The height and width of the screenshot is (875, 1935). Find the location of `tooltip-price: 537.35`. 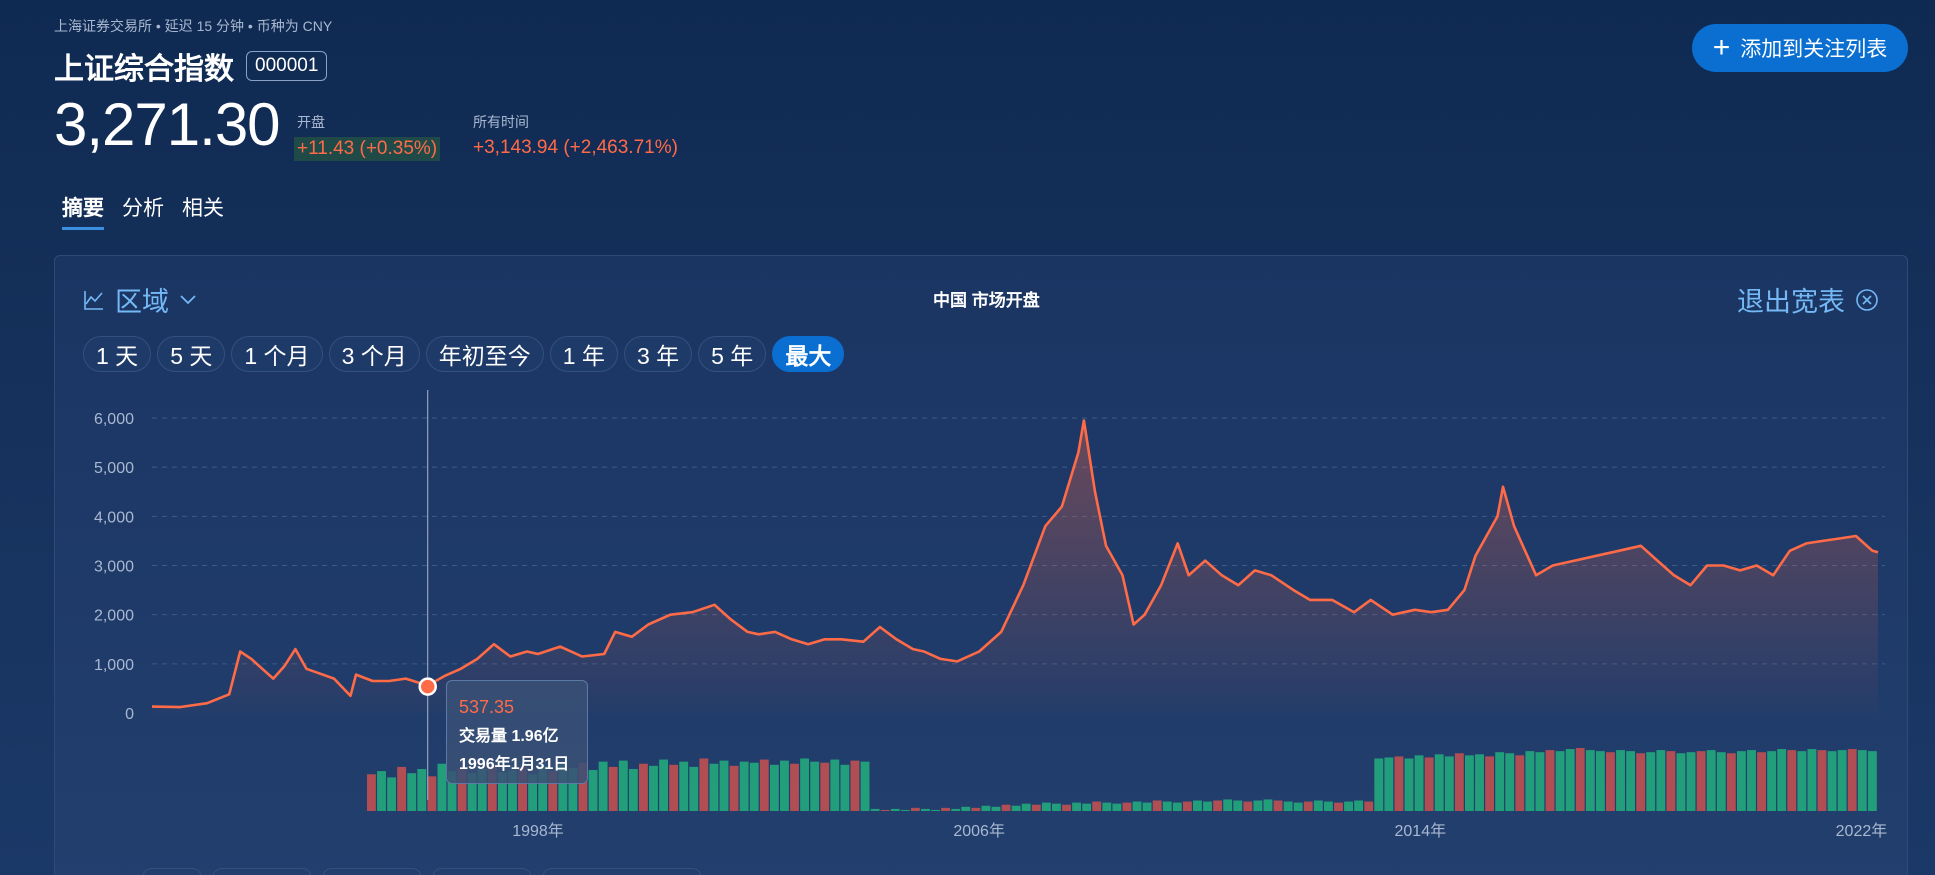

tooltip-price: 537.35 is located at coordinates (487, 707).